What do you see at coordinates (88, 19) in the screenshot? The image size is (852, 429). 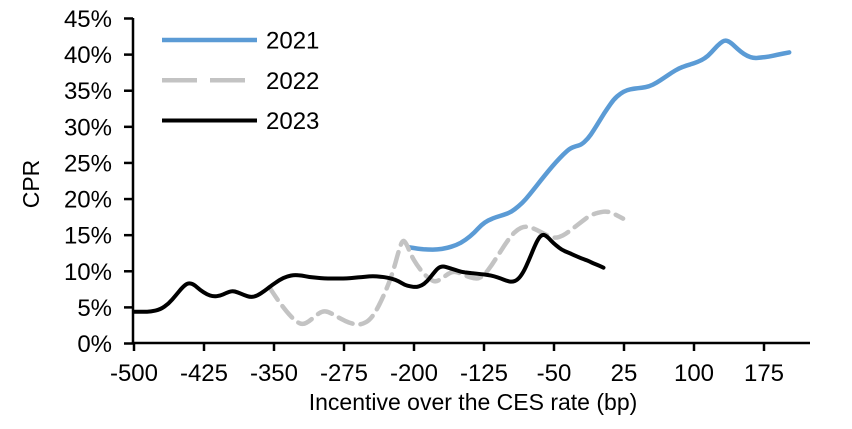 I see `y-tick-label: 45%` at bounding box center [88, 19].